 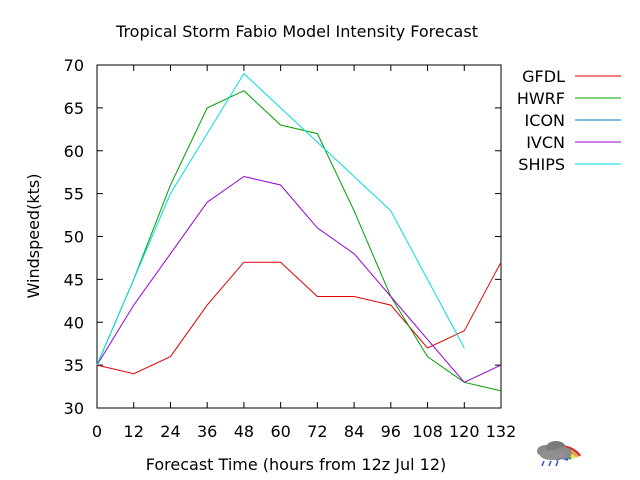 I want to click on legend-label-hwrf: HWRF, so click(x=541, y=98).